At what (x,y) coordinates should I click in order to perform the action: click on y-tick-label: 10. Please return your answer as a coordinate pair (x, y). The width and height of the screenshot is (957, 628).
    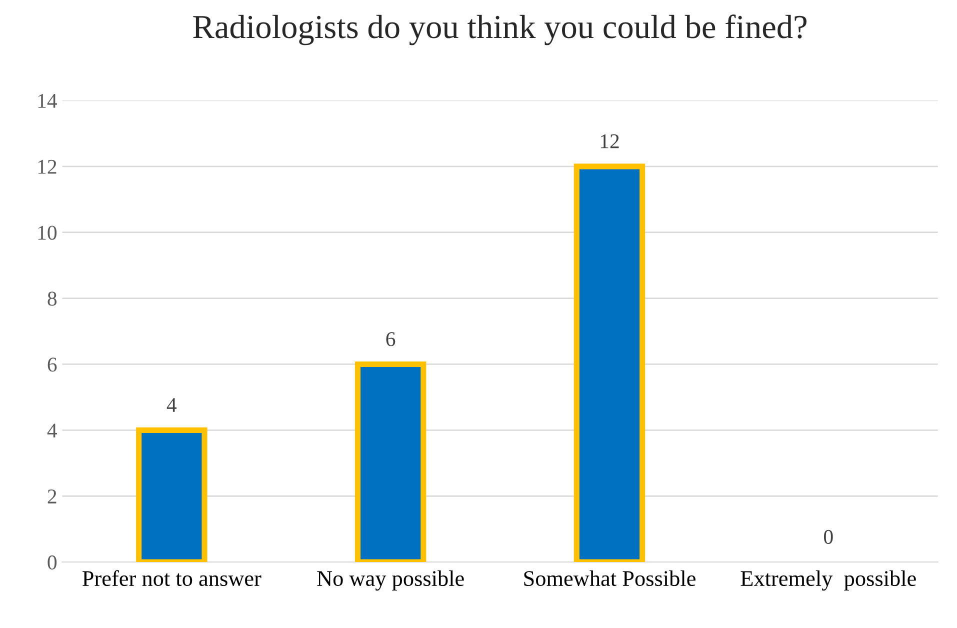
    Looking at the image, I should click on (47, 233).